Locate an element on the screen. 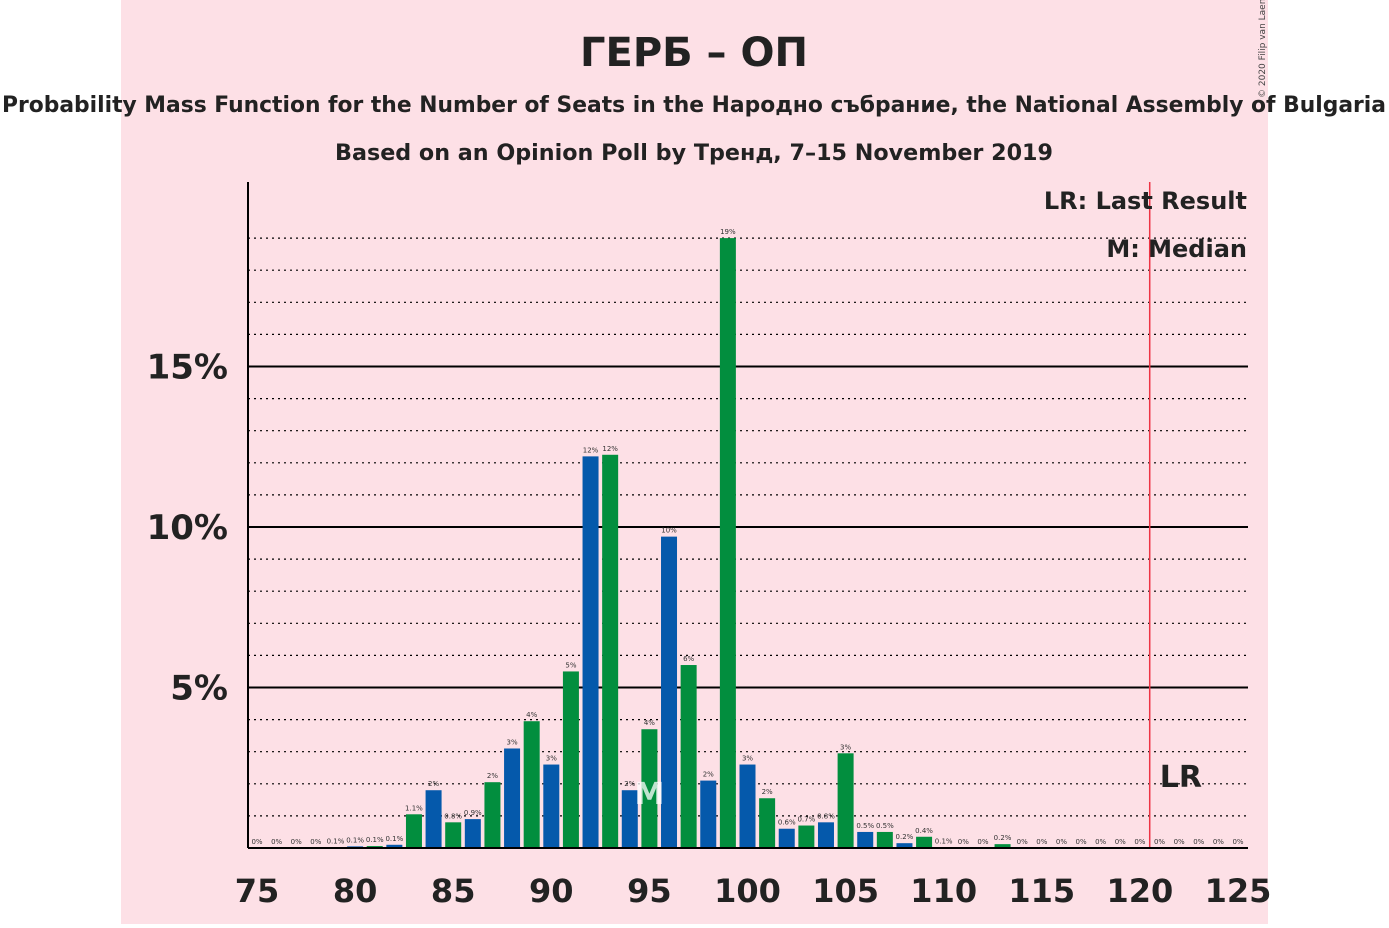  bar-label-seat-122: 0% is located at coordinates (1179, 842).